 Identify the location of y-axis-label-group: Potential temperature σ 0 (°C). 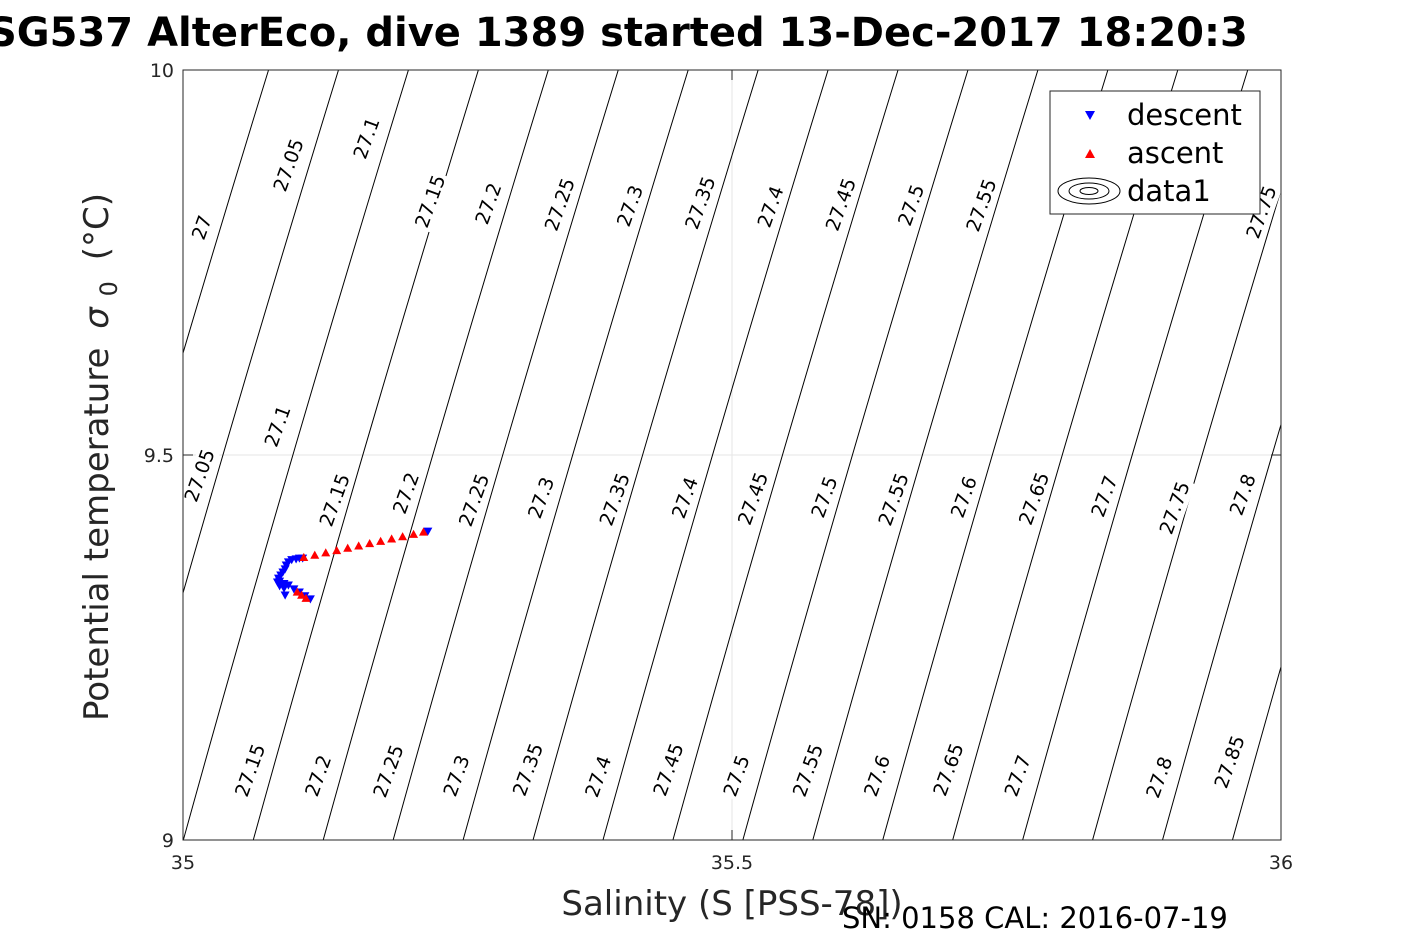
(101, 457).